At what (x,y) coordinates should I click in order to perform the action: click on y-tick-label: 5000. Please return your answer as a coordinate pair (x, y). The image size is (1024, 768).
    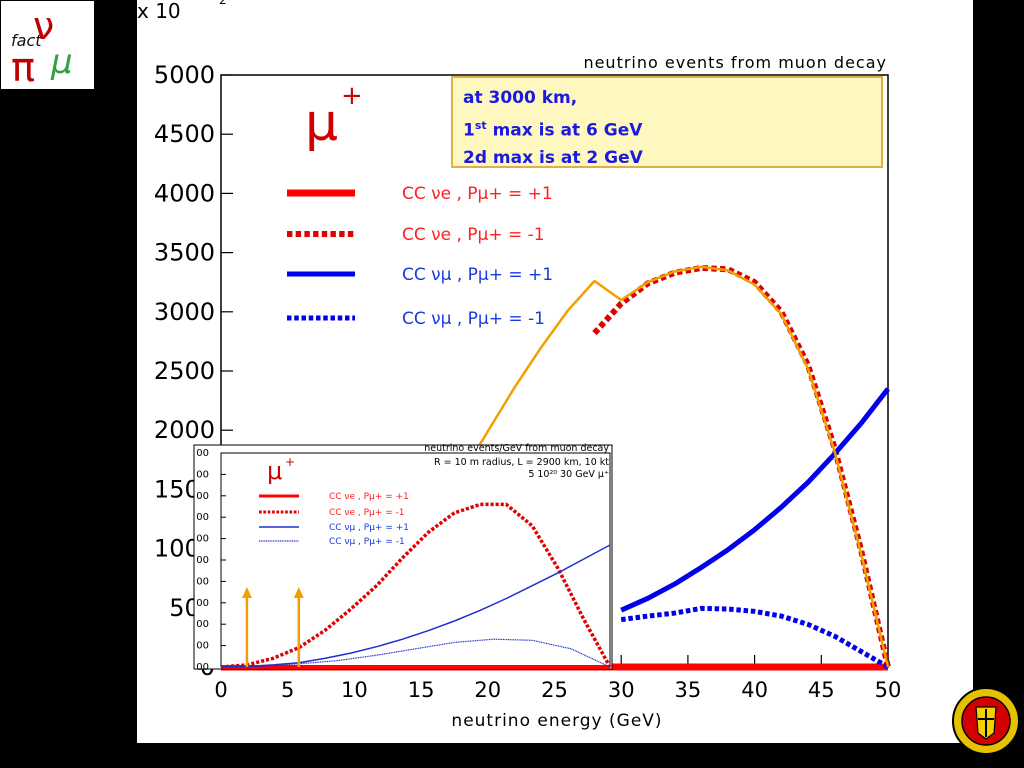
    Looking at the image, I should click on (184, 75).